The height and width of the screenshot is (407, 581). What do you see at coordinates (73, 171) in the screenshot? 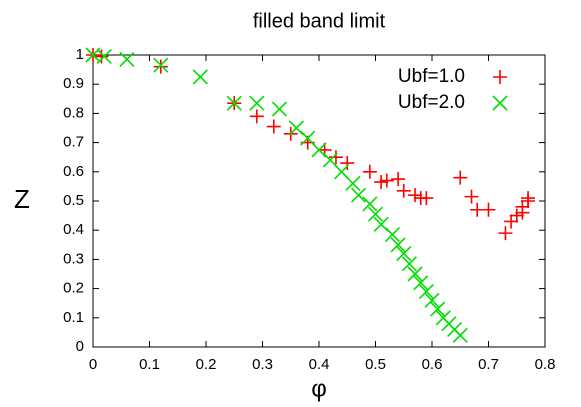
I see `y-tick-label: 0.6` at bounding box center [73, 171].